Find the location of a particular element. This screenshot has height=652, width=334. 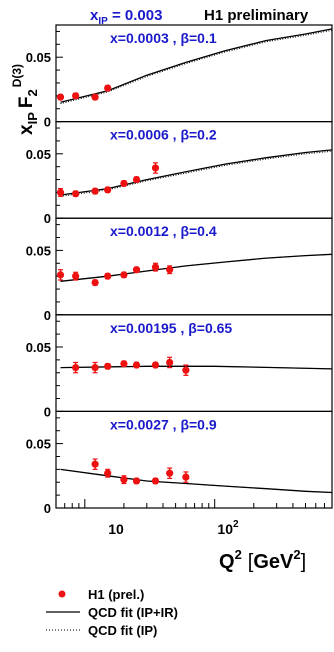

x-tick-10: 10 is located at coordinates (116, 529).